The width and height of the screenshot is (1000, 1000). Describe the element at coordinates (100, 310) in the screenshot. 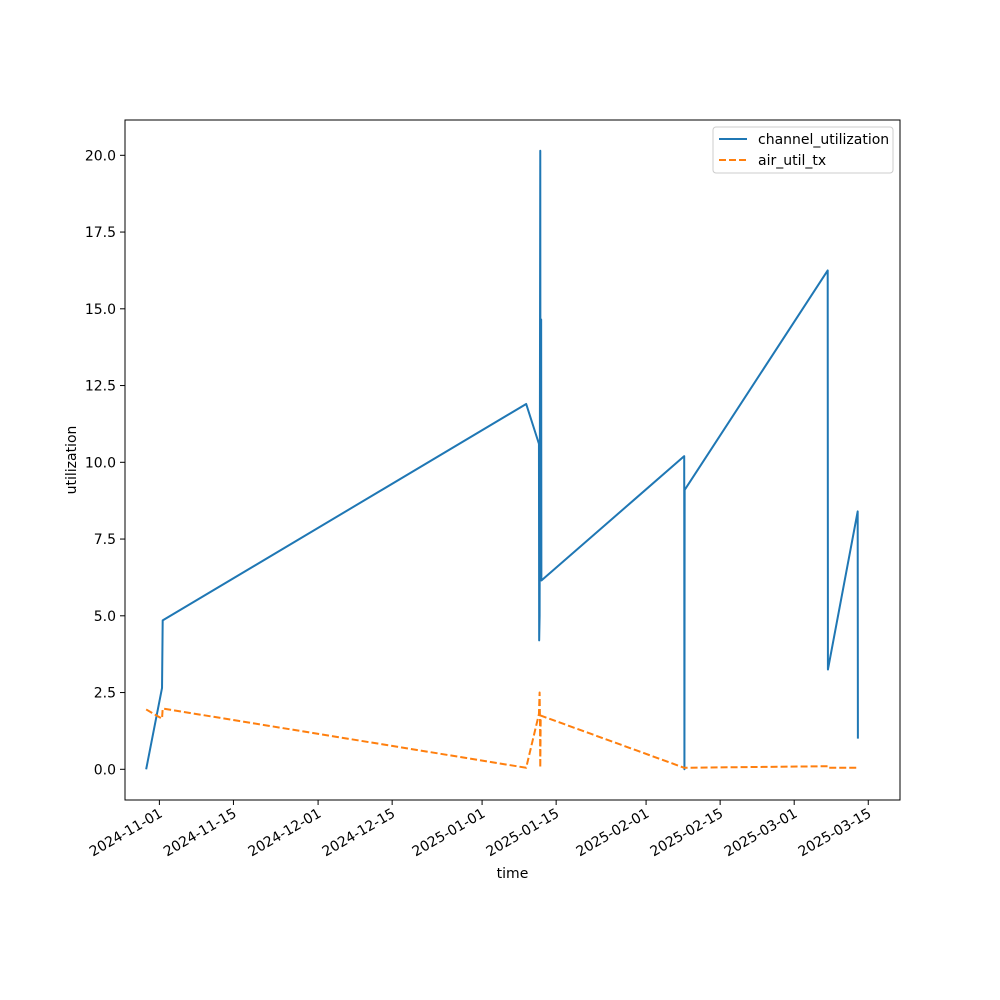

I see `y-tick-label: 15.0` at that location.